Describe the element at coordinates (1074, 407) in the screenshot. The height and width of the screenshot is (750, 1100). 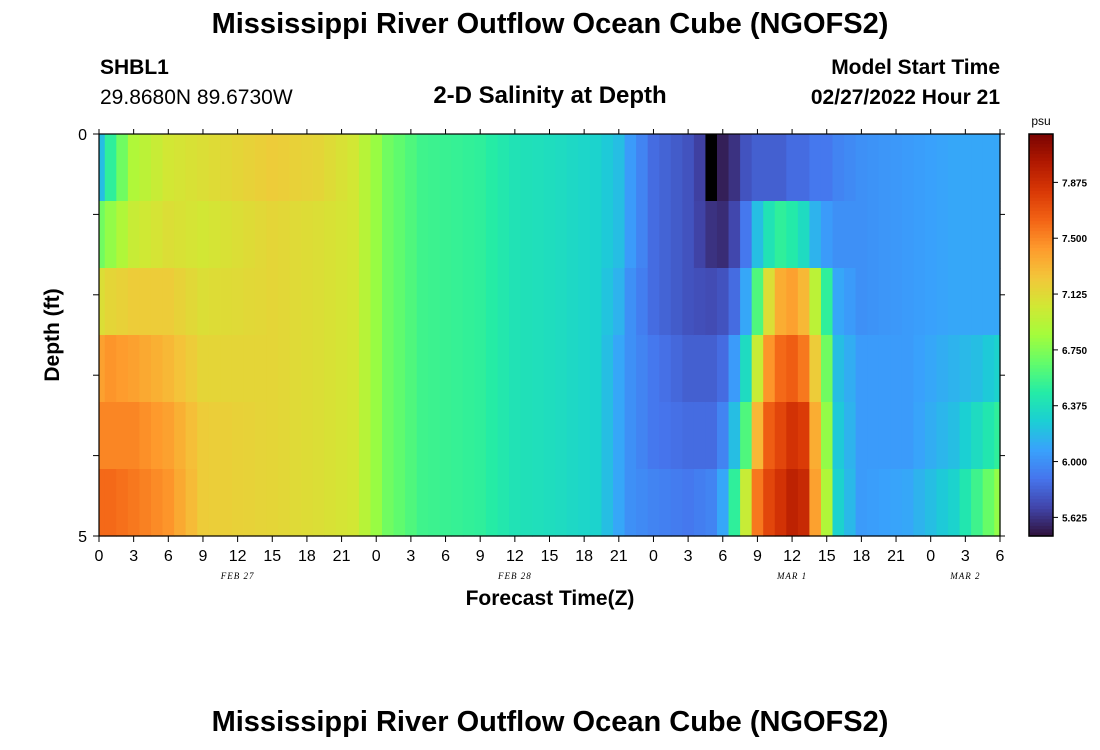
I see `colorbar-tick-label: 6.375` at that location.